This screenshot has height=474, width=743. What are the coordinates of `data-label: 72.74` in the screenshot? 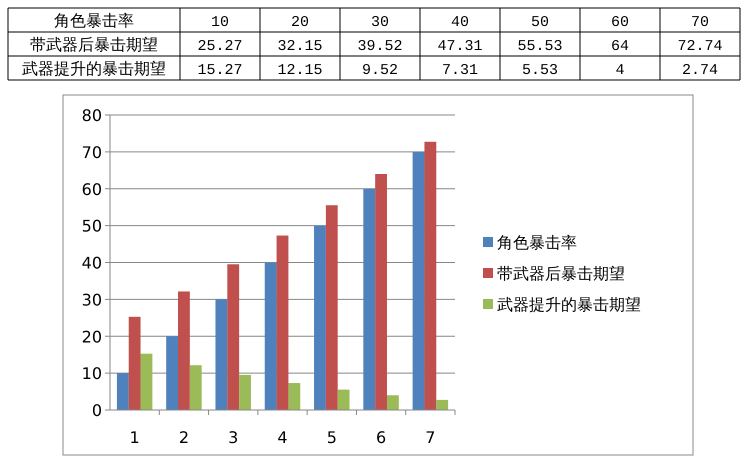 It's located at (700, 46).